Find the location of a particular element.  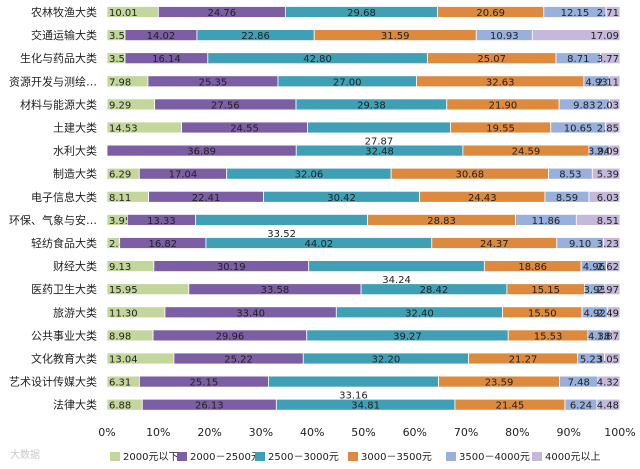

data-label: 2.09 is located at coordinates (608, 152).